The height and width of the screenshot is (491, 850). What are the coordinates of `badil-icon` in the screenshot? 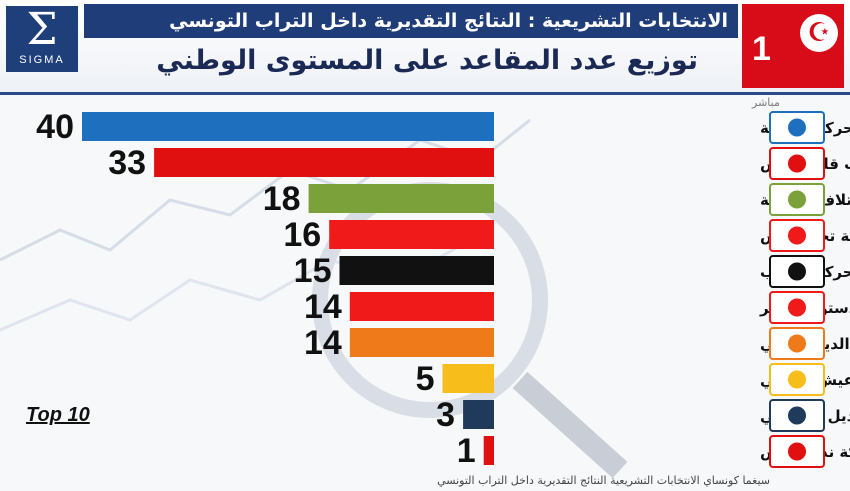 It's located at (797, 415).